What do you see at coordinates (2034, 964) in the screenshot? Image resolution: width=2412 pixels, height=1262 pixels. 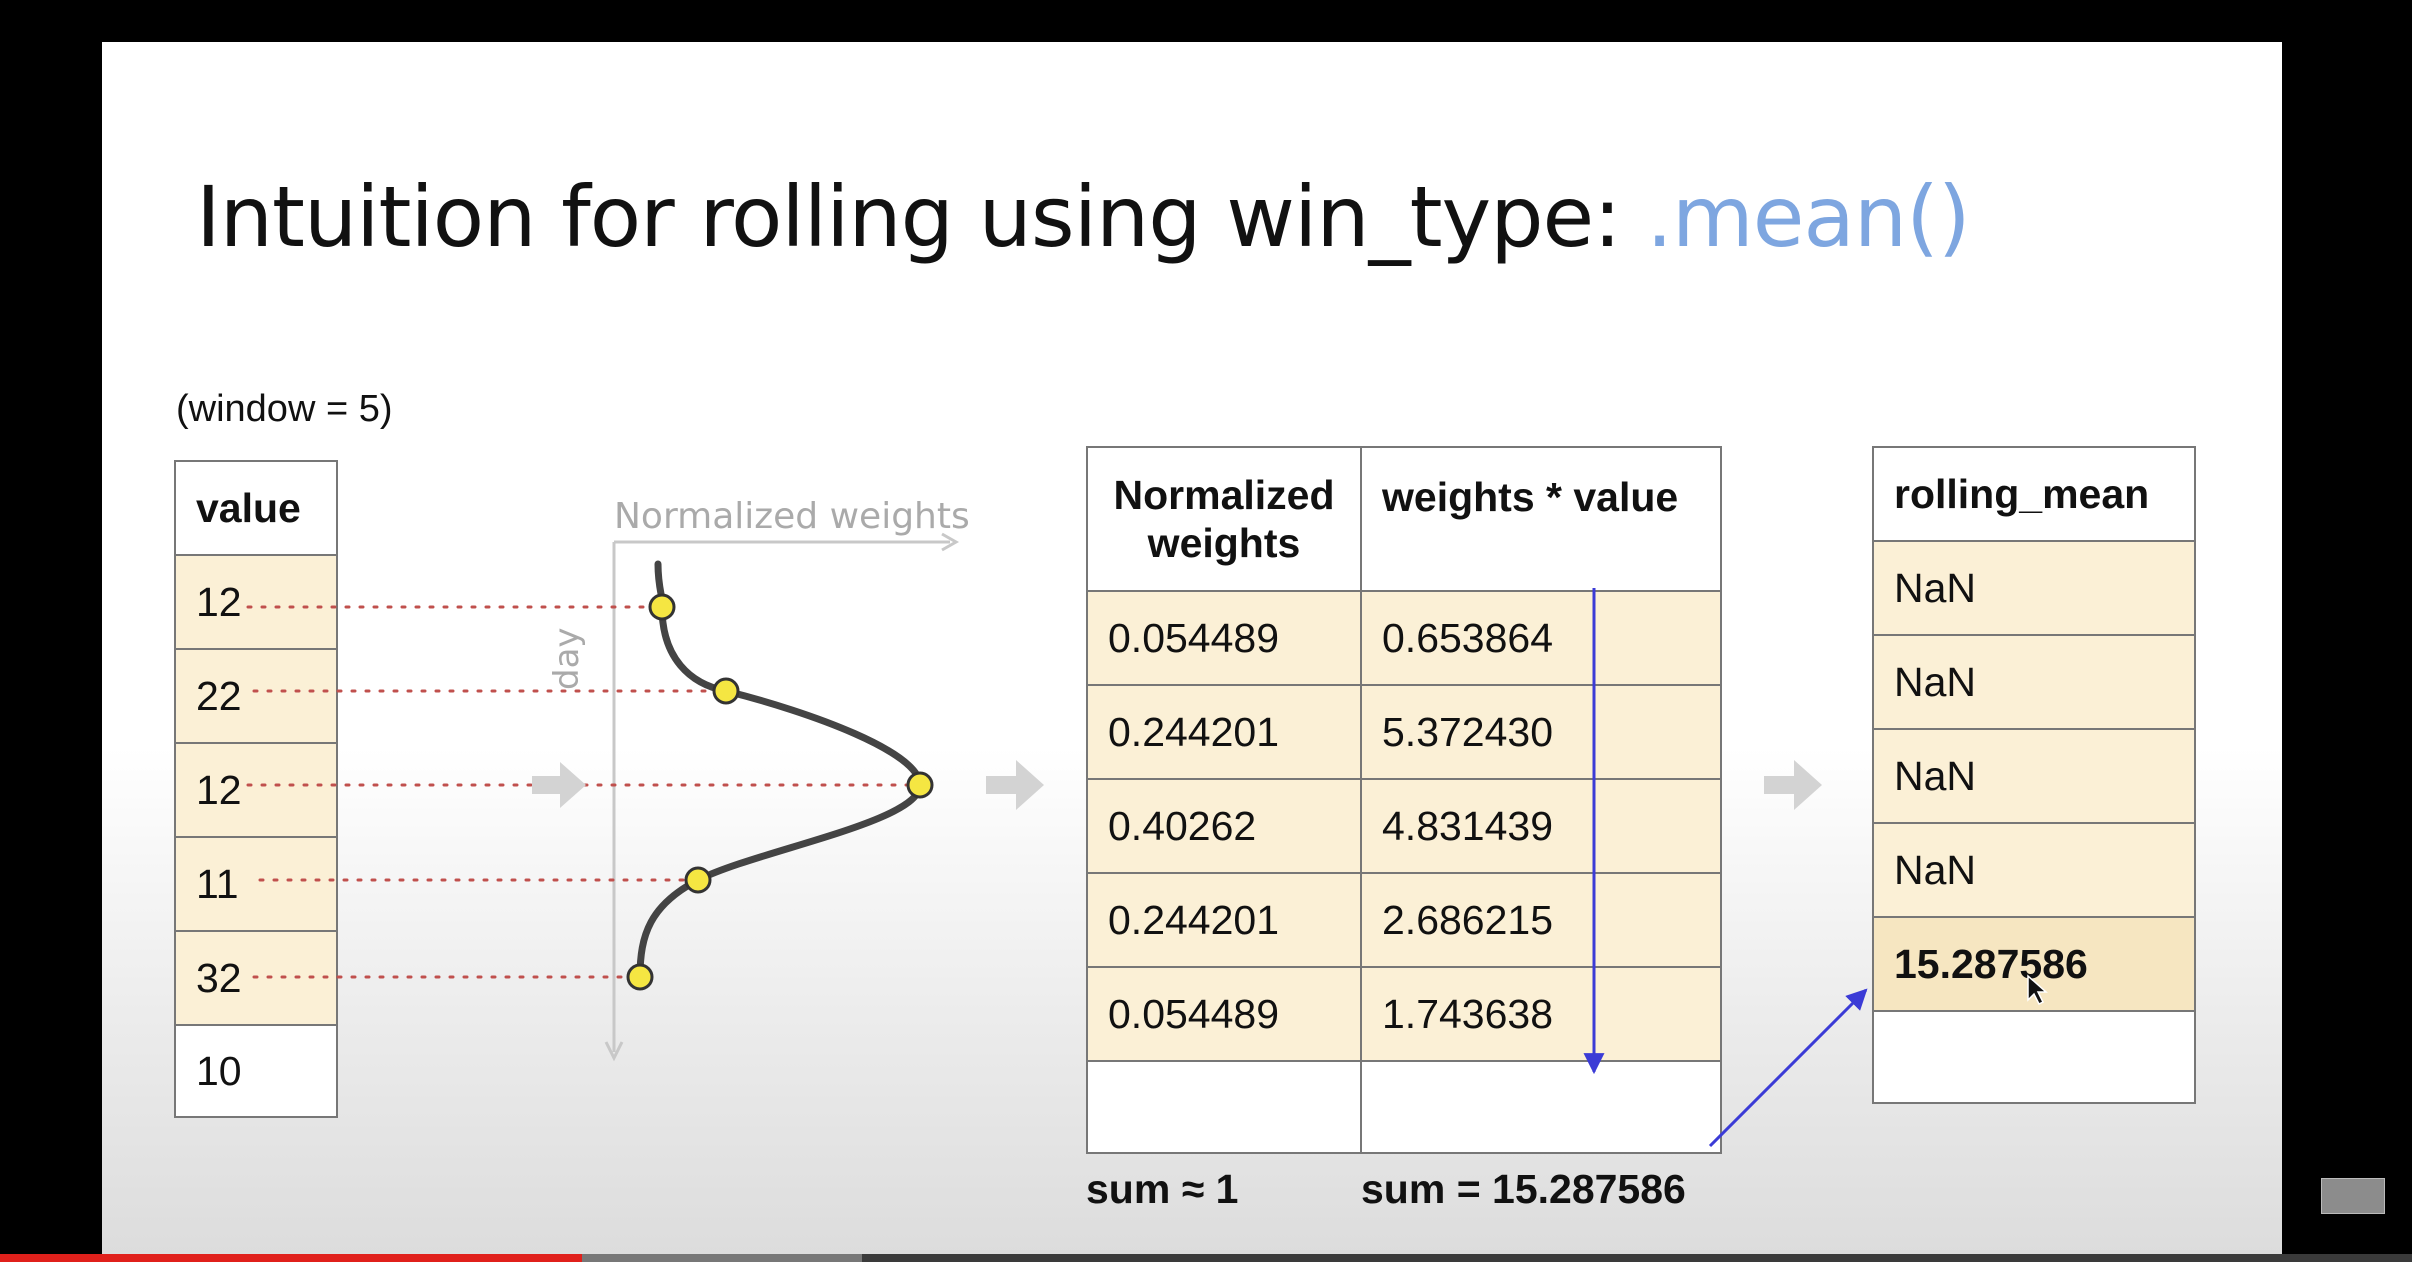 I see `rolling-result-cell: 15.287586` at bounding box center [2034, 964].